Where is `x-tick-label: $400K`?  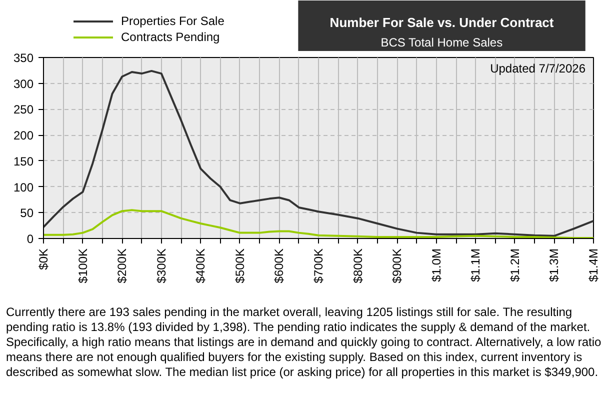
x-tick-label: $400K is located at coordinates (201, 266).